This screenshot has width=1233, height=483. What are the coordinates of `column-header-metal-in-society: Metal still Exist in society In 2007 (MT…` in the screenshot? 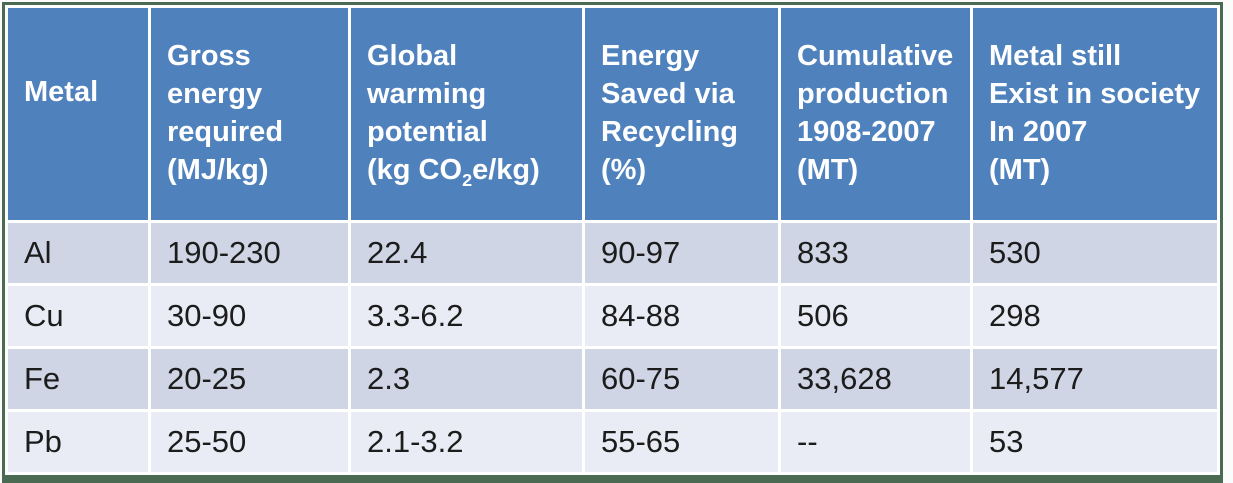 It's located at (1095, 114).